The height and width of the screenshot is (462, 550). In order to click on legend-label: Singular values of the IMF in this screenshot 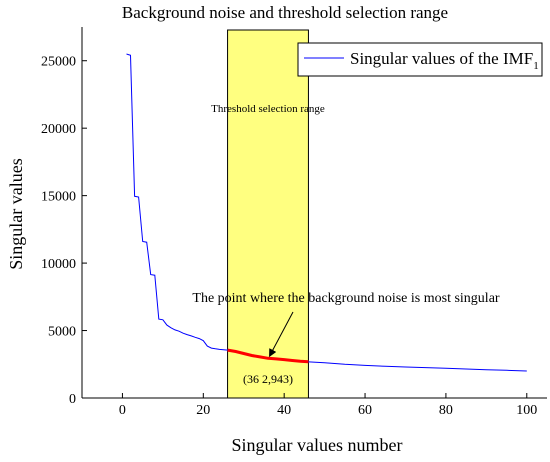, I will do `click(441, 58)`.